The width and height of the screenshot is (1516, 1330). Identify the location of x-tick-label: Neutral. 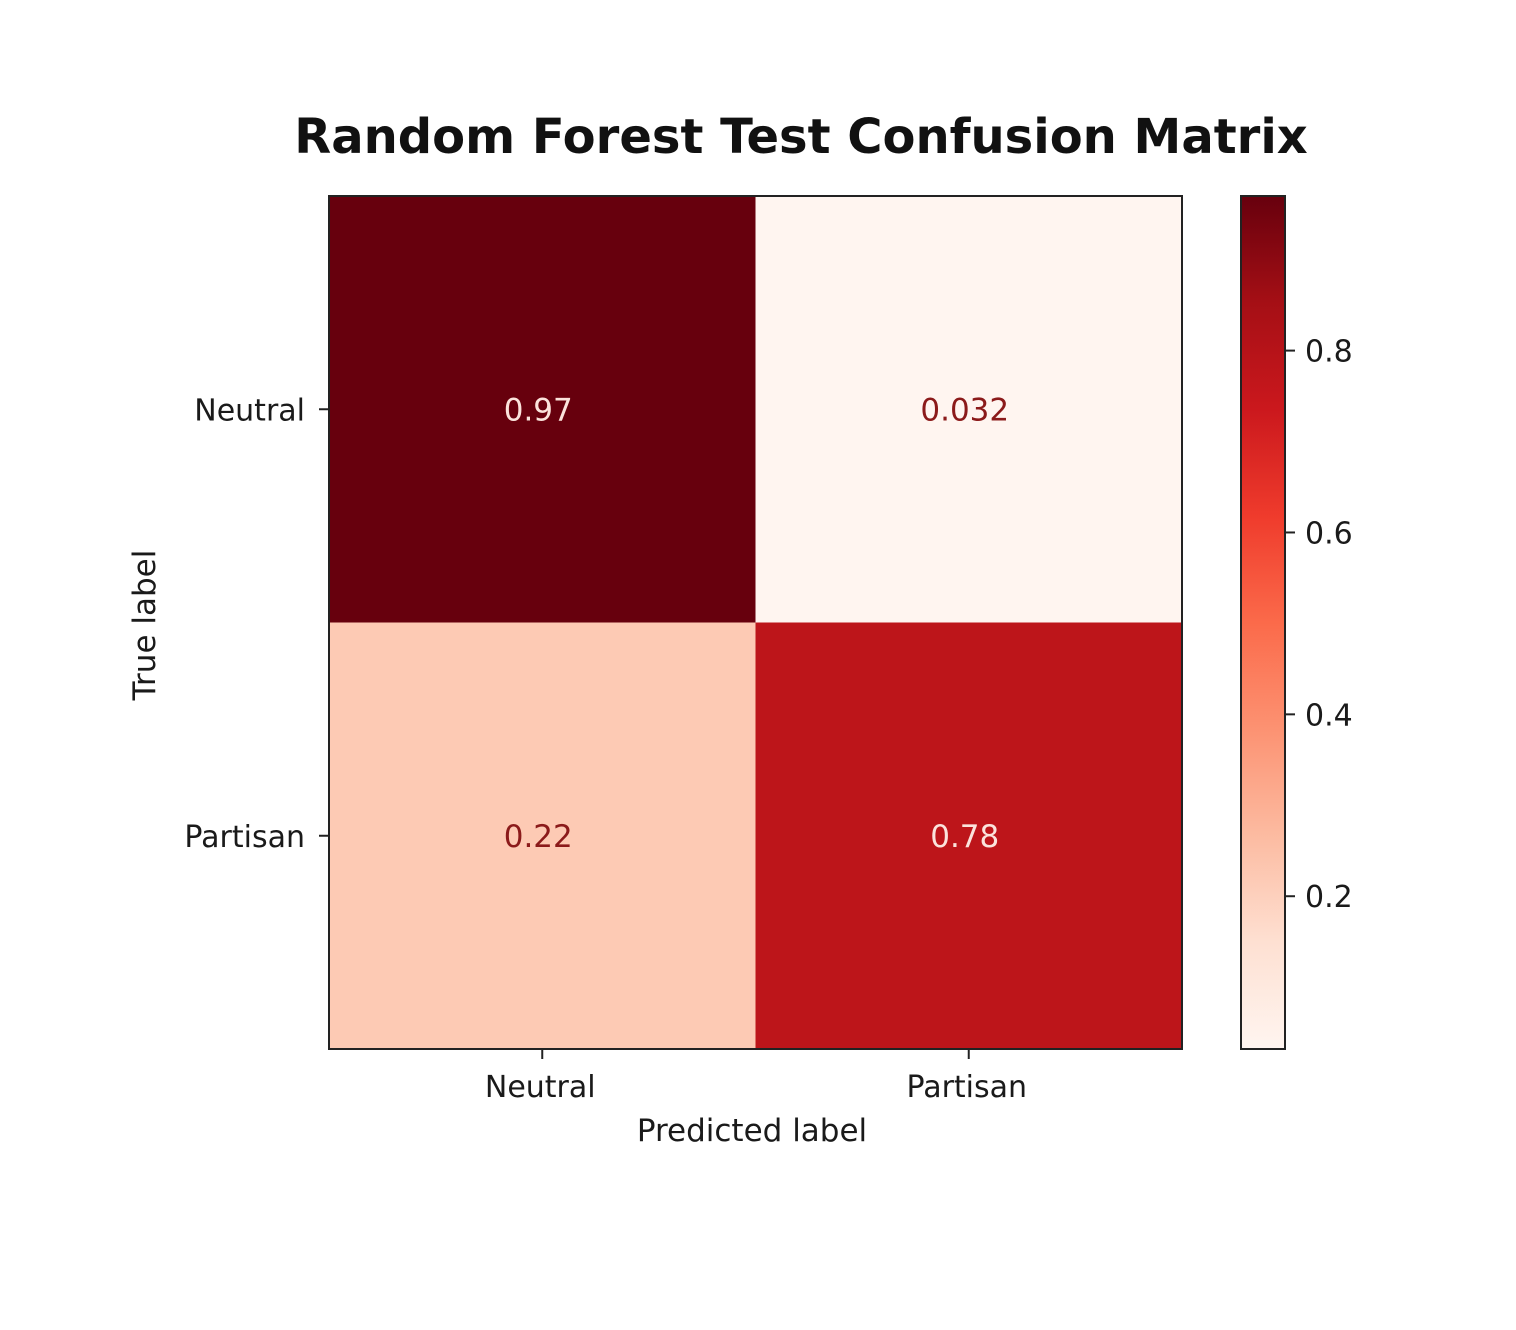
(540, 1087).